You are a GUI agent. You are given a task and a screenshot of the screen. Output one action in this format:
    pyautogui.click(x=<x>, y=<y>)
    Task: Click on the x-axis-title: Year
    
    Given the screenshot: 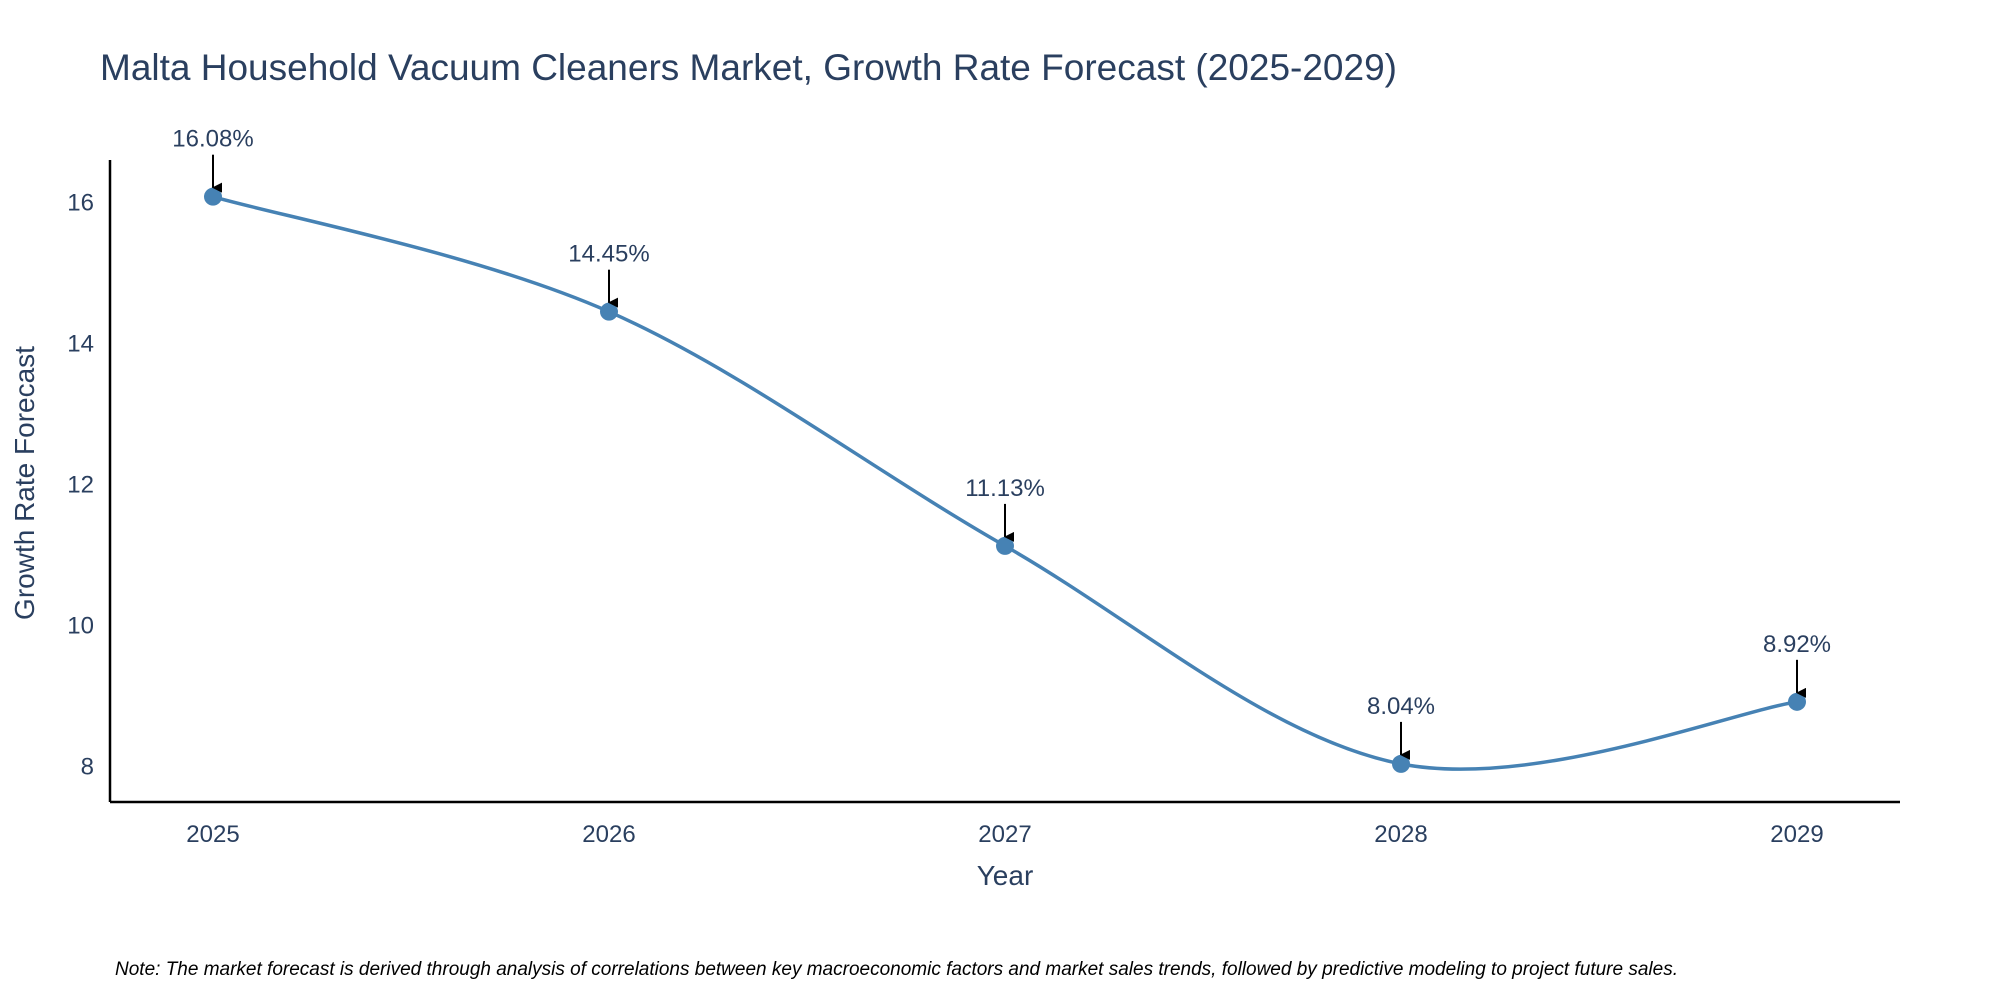 What is the action you would take?
    pyautogui.click(x=1005, y=875)
    